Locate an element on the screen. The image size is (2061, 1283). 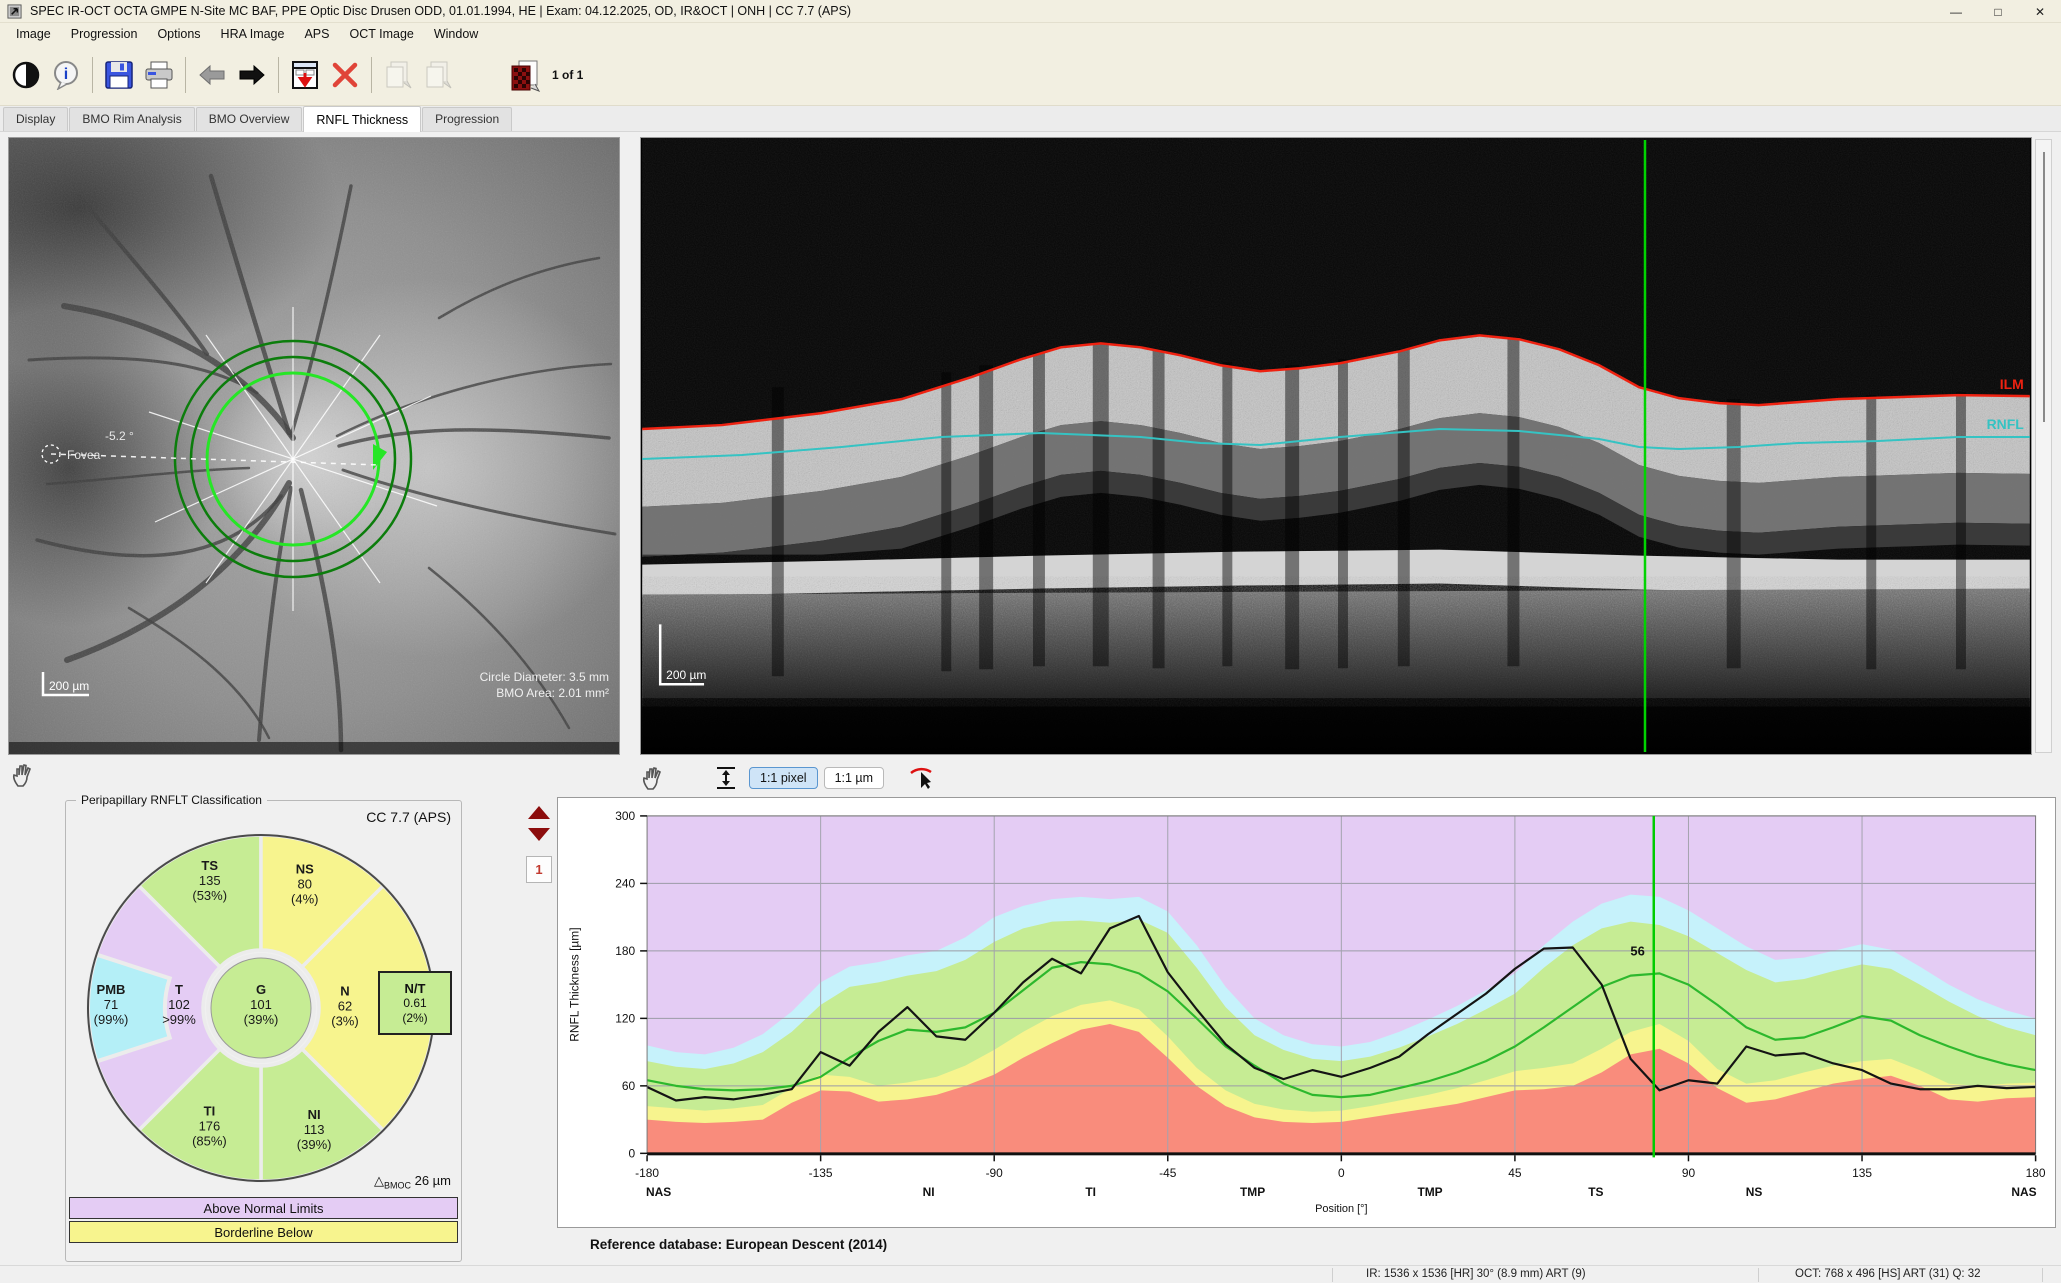
classification-badge: CC 7.7 (APS) is located at coordinates (408, 817).